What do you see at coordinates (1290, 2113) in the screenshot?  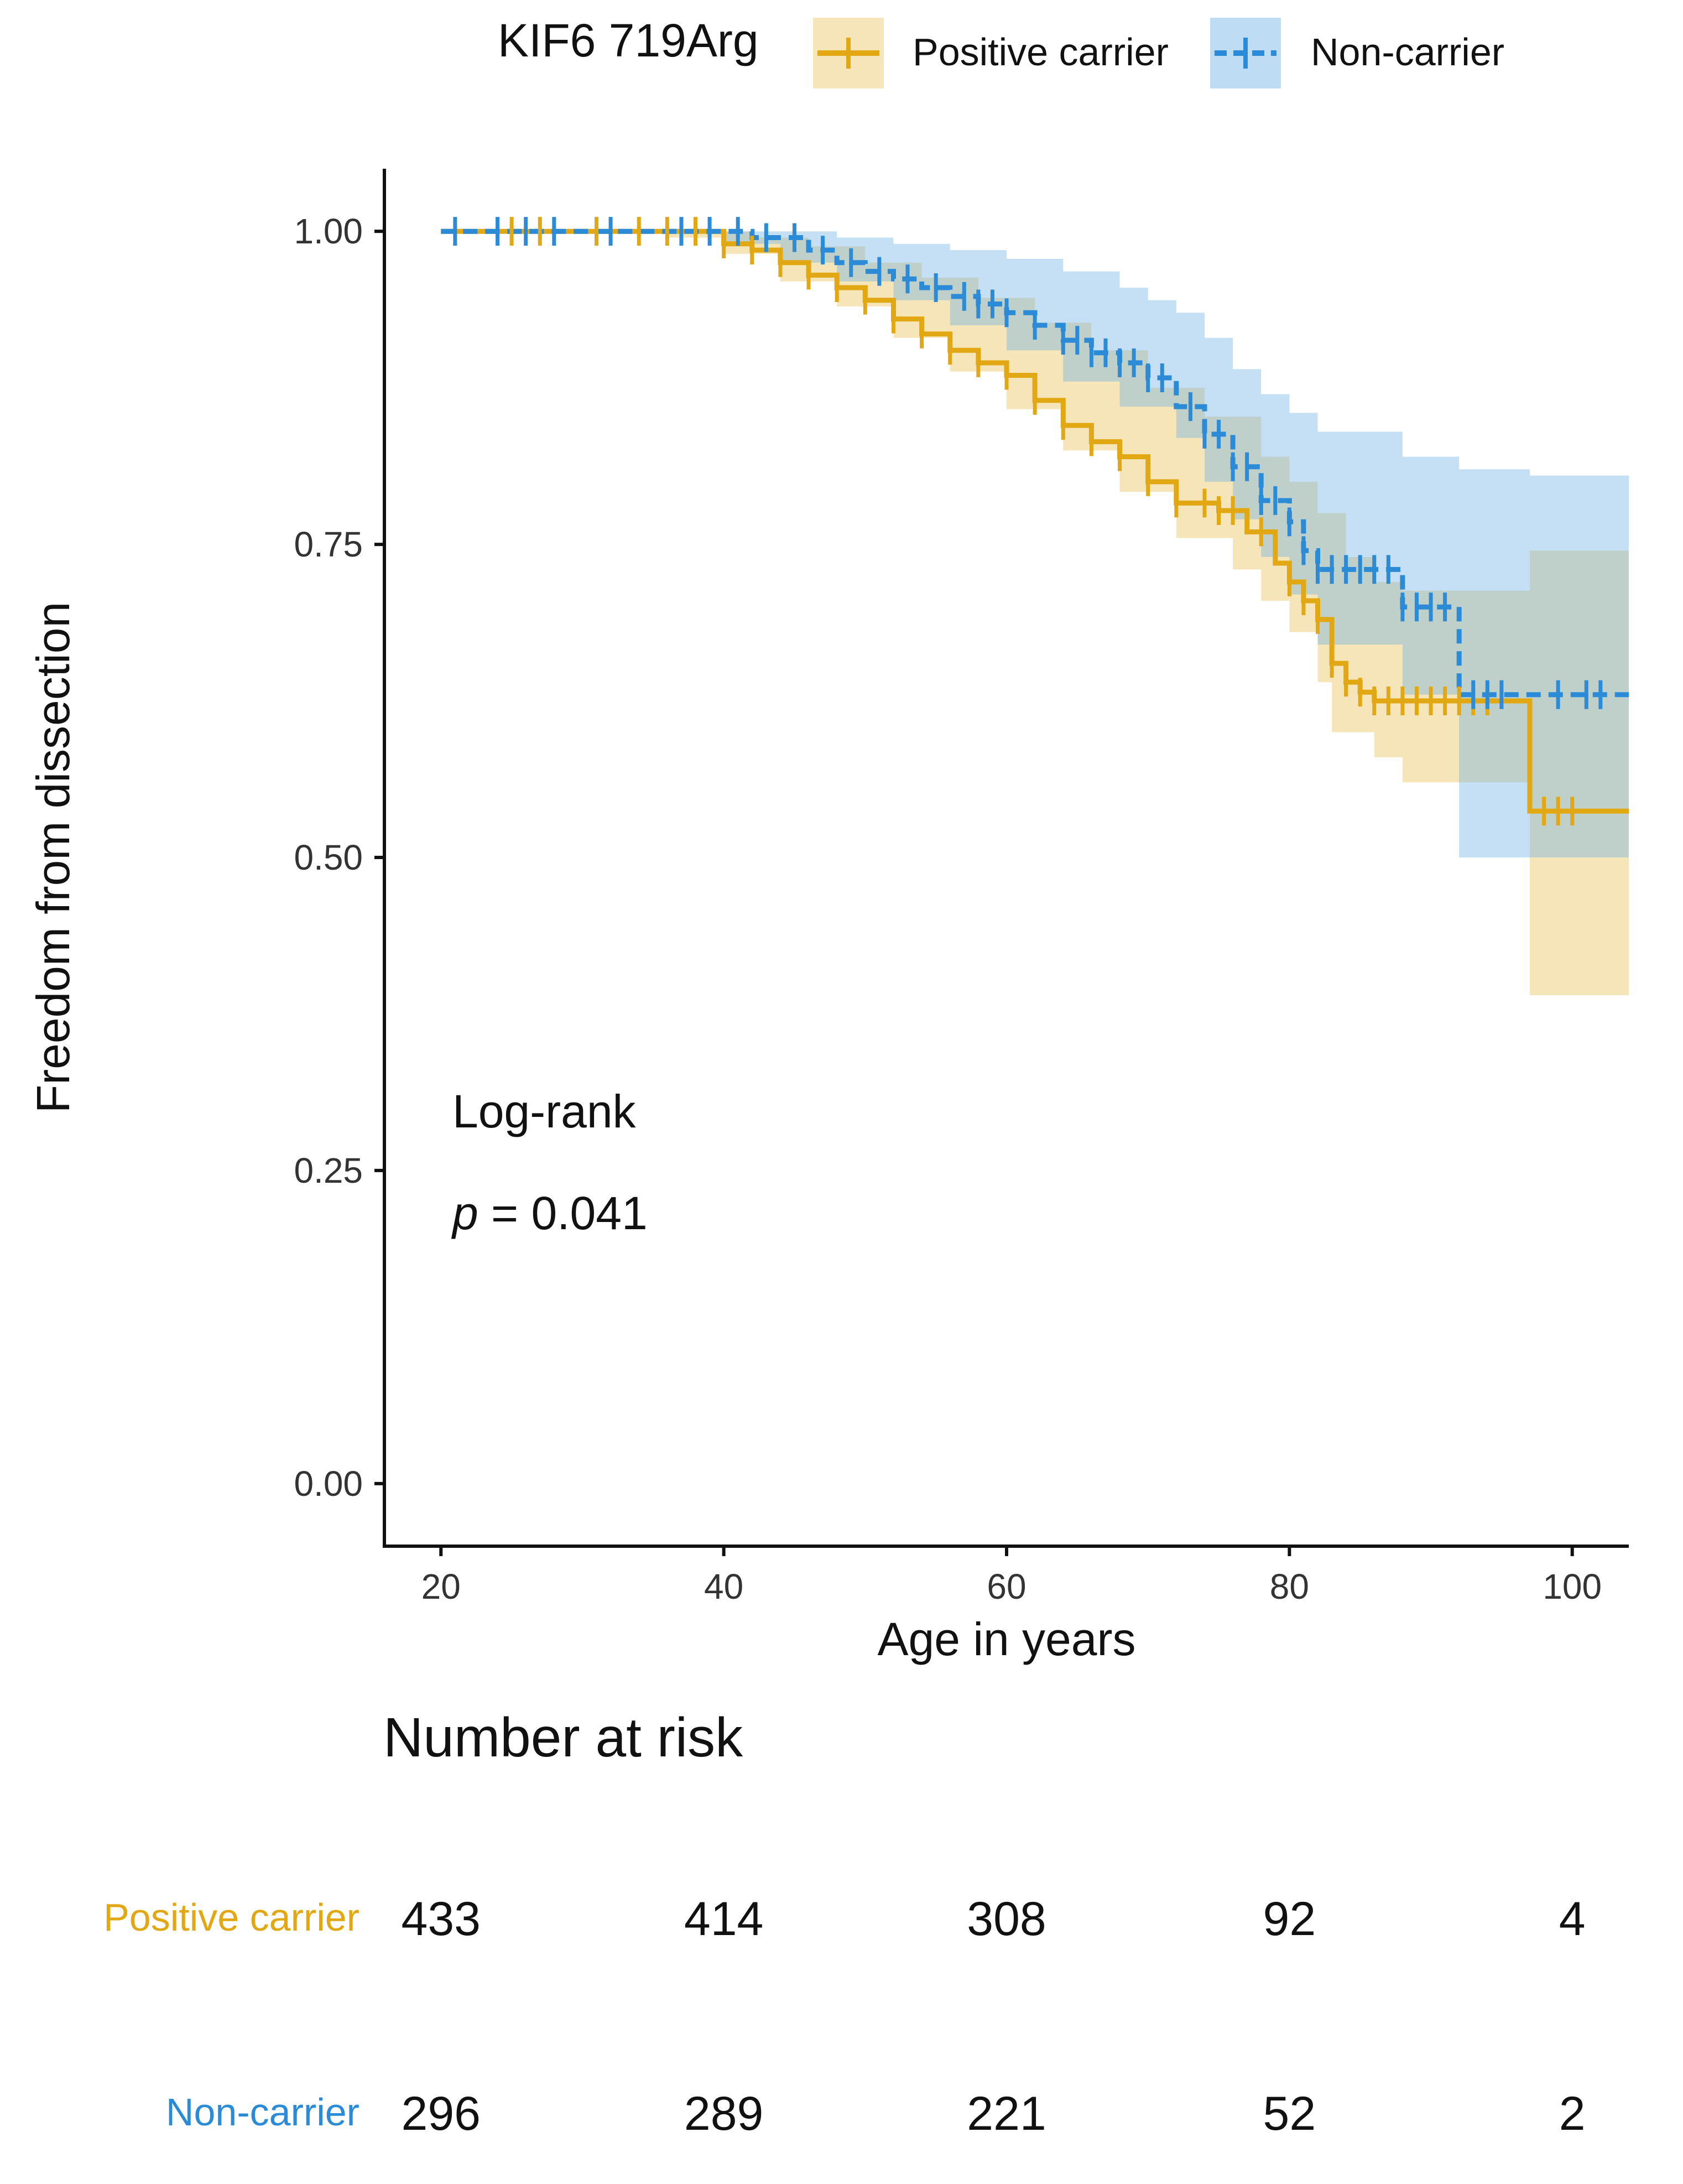 I see `risk-value: 52` at bounding box center [1290, 2113].